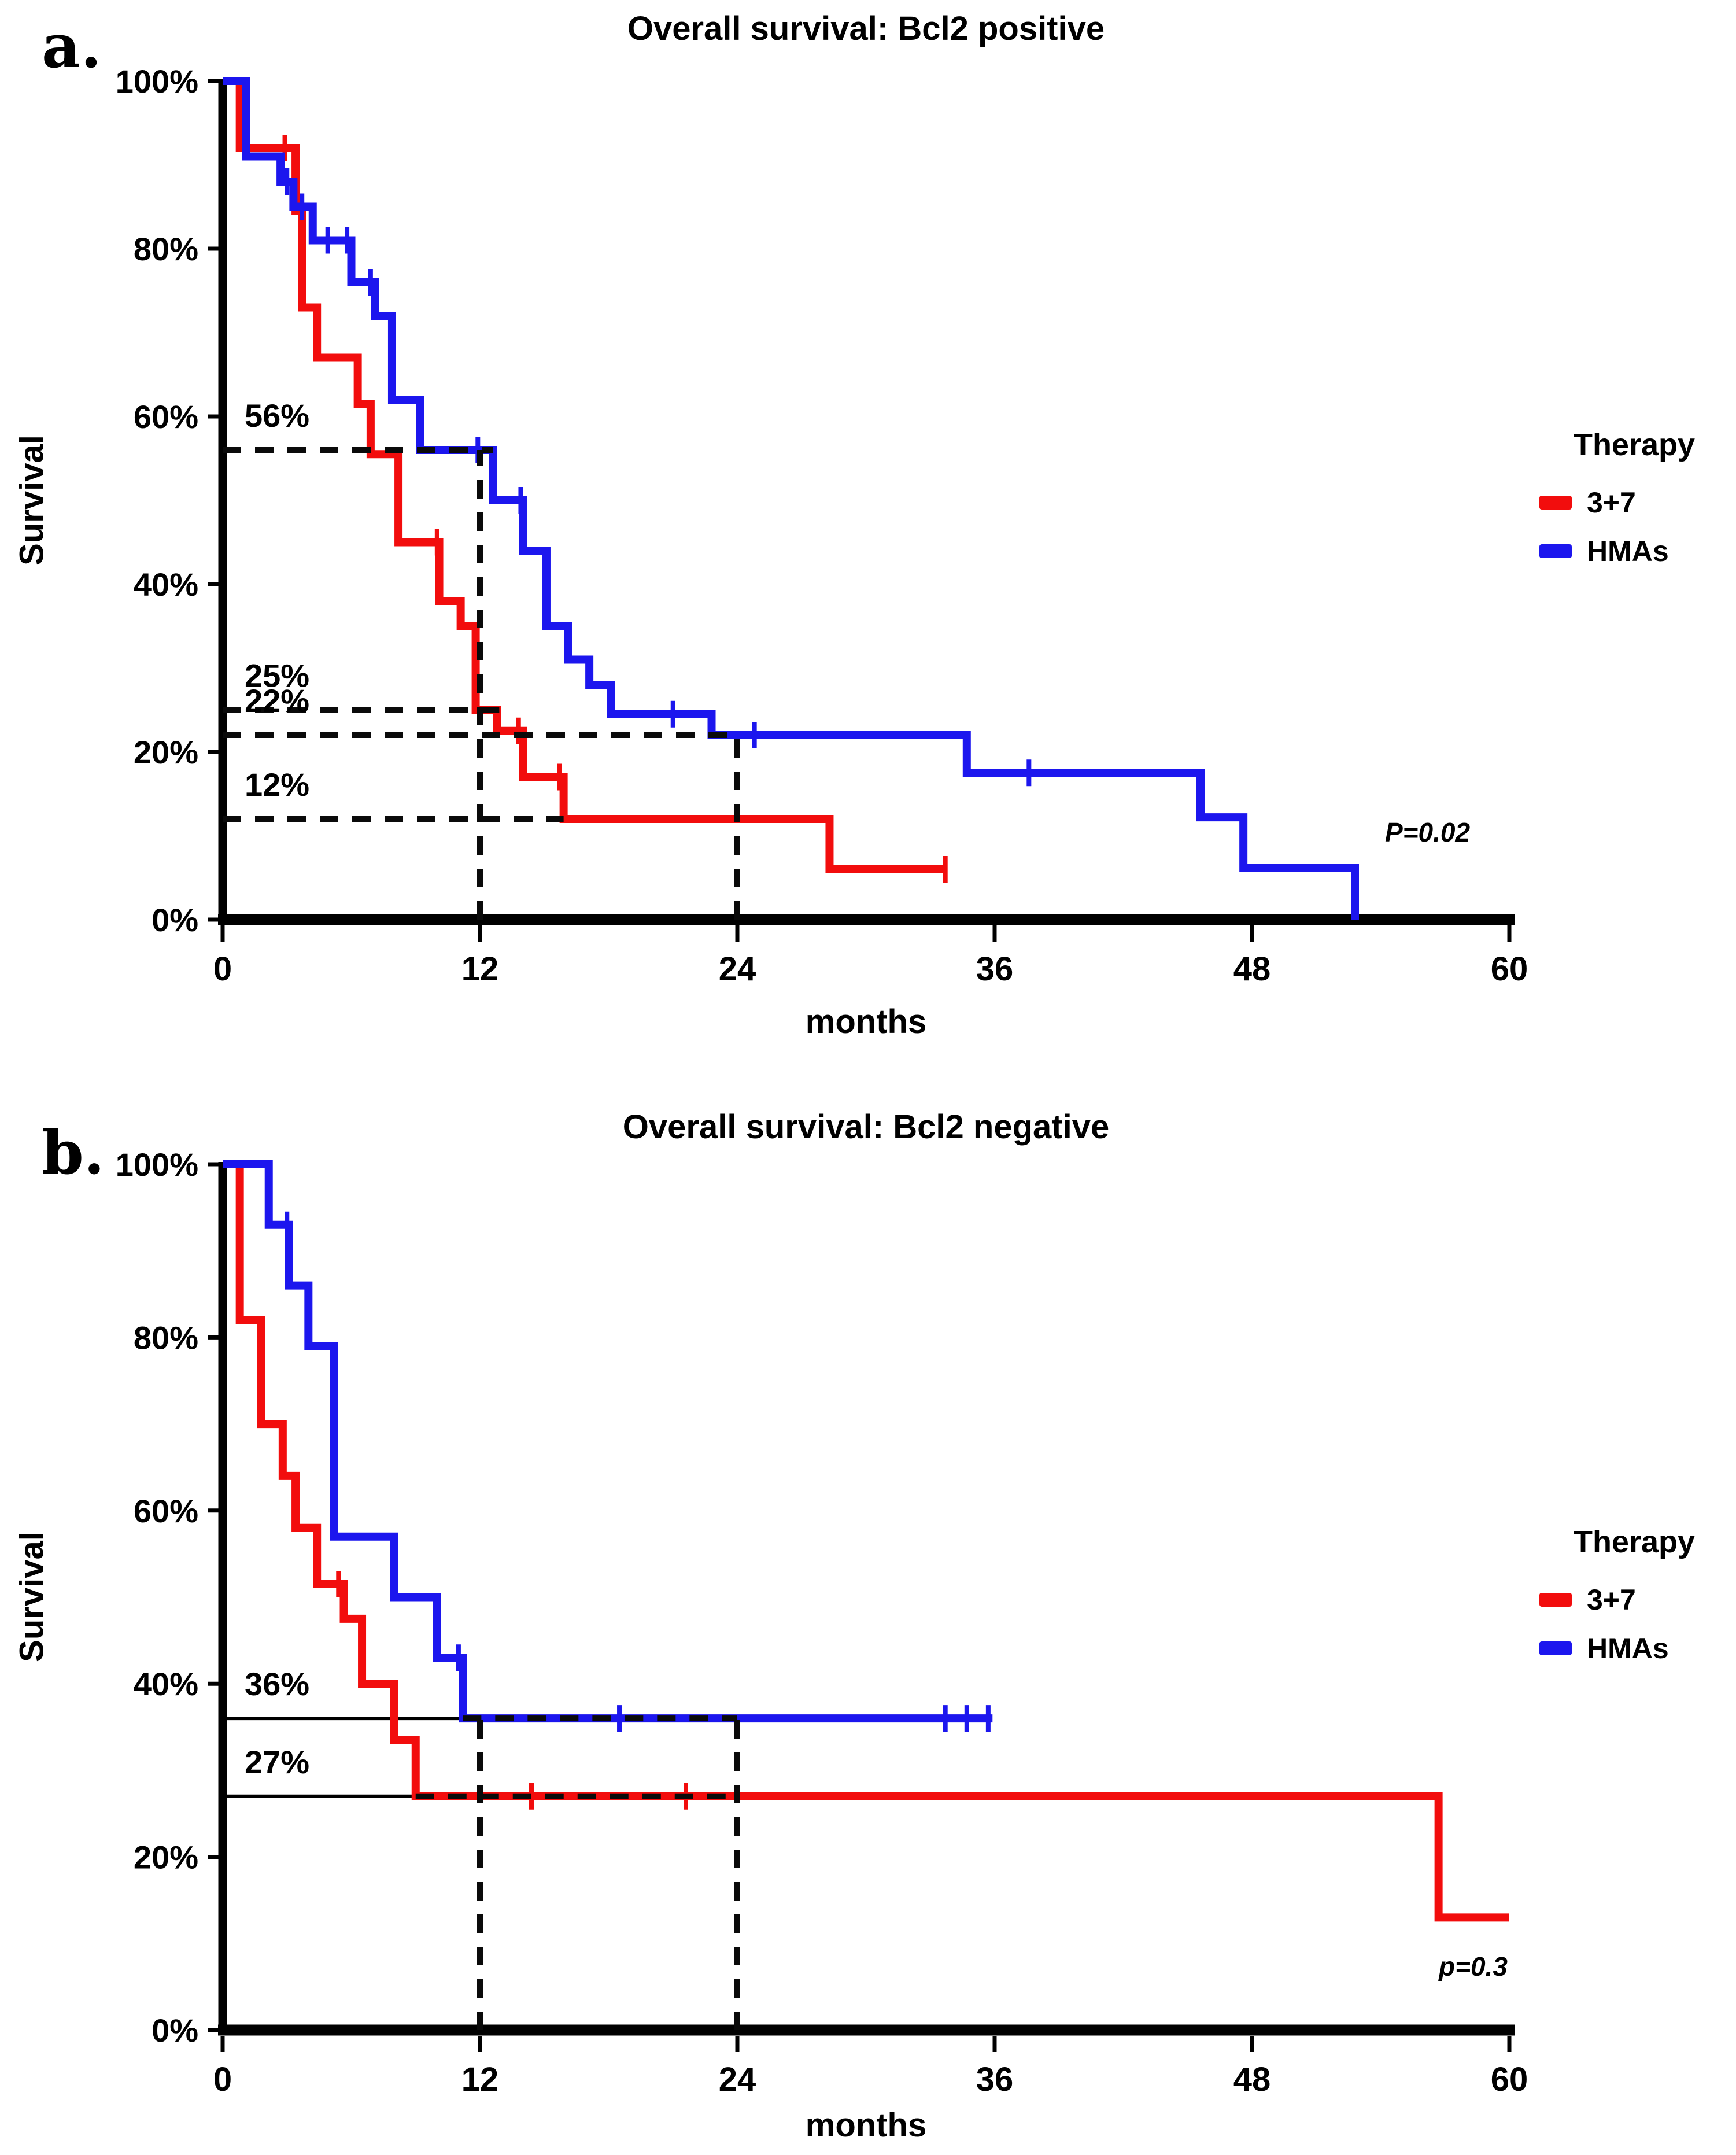 This screenshot has height=2155, width=1736. I want to click on panel-letter: b., so click(73, 1152).